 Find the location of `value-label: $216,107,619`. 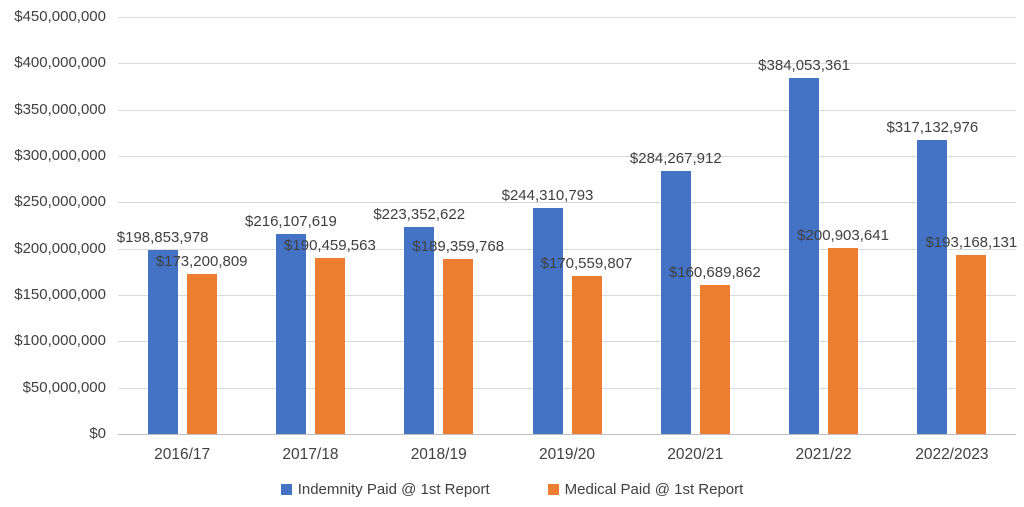

value-label: $216,107,619 is located at coordinates (291, 221).